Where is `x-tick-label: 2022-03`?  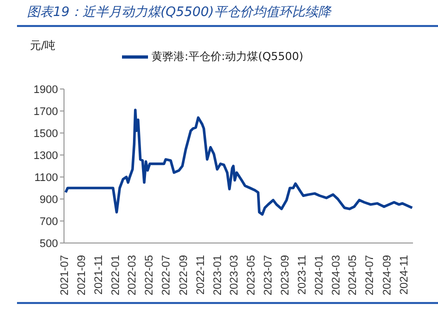
x-tick-label: 2022-03 is located at coordinates (132, 275).